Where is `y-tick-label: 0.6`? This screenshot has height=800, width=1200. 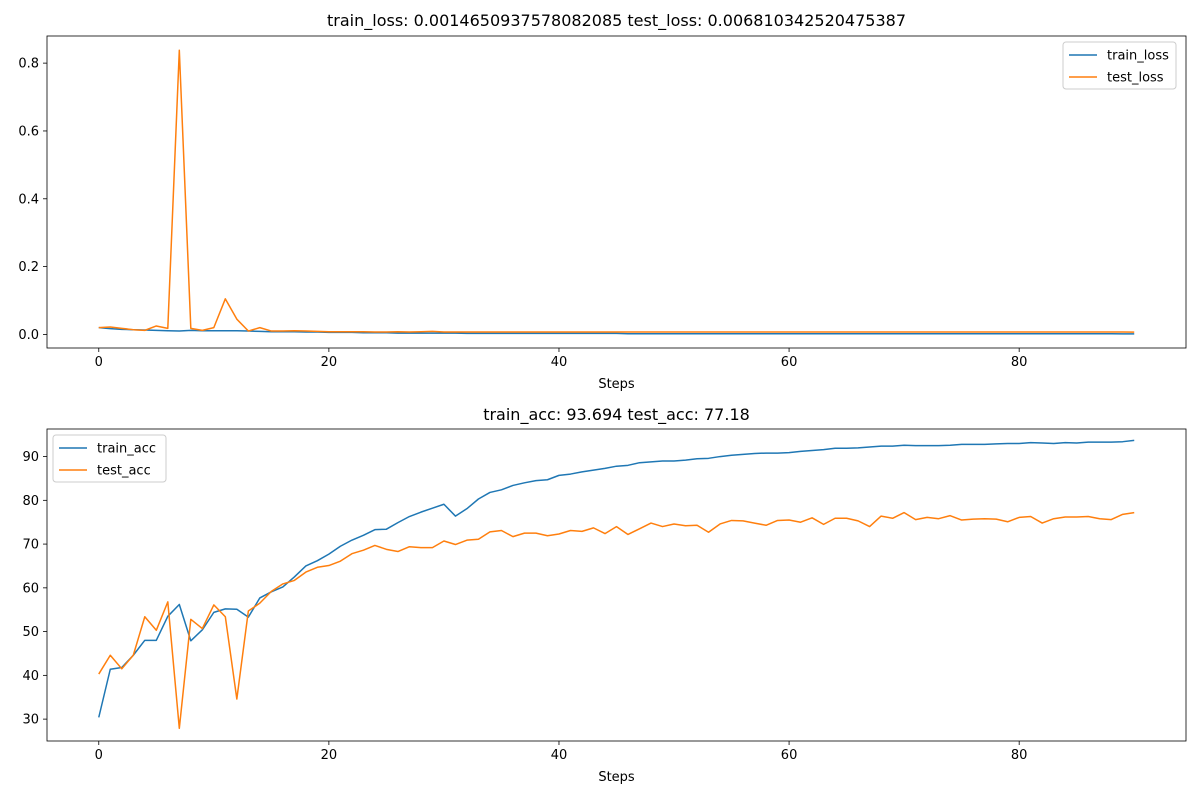
y-tick-label: 0.6 is located at coordinates (28, 131).